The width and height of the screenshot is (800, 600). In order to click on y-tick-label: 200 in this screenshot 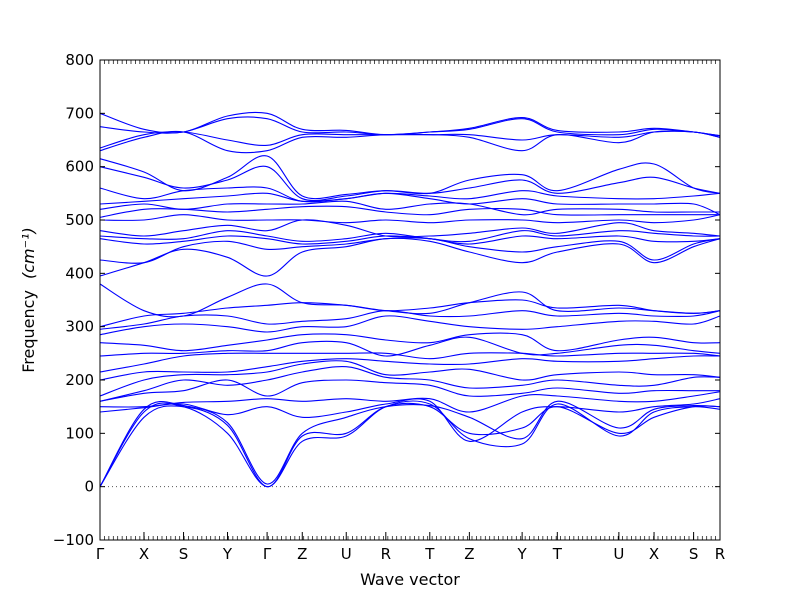, I will do `click(79, 380)`.